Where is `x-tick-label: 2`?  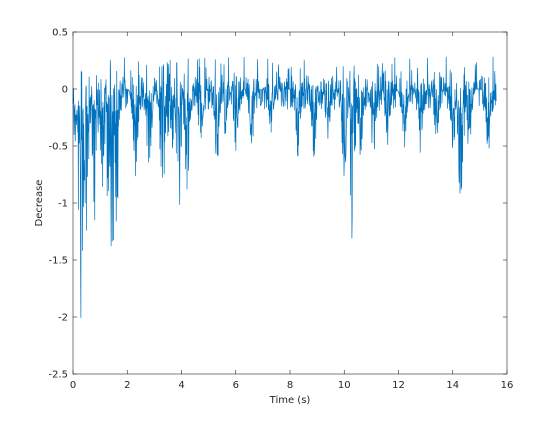 x-tick-label: 2 is located at coordinates (127, 385).